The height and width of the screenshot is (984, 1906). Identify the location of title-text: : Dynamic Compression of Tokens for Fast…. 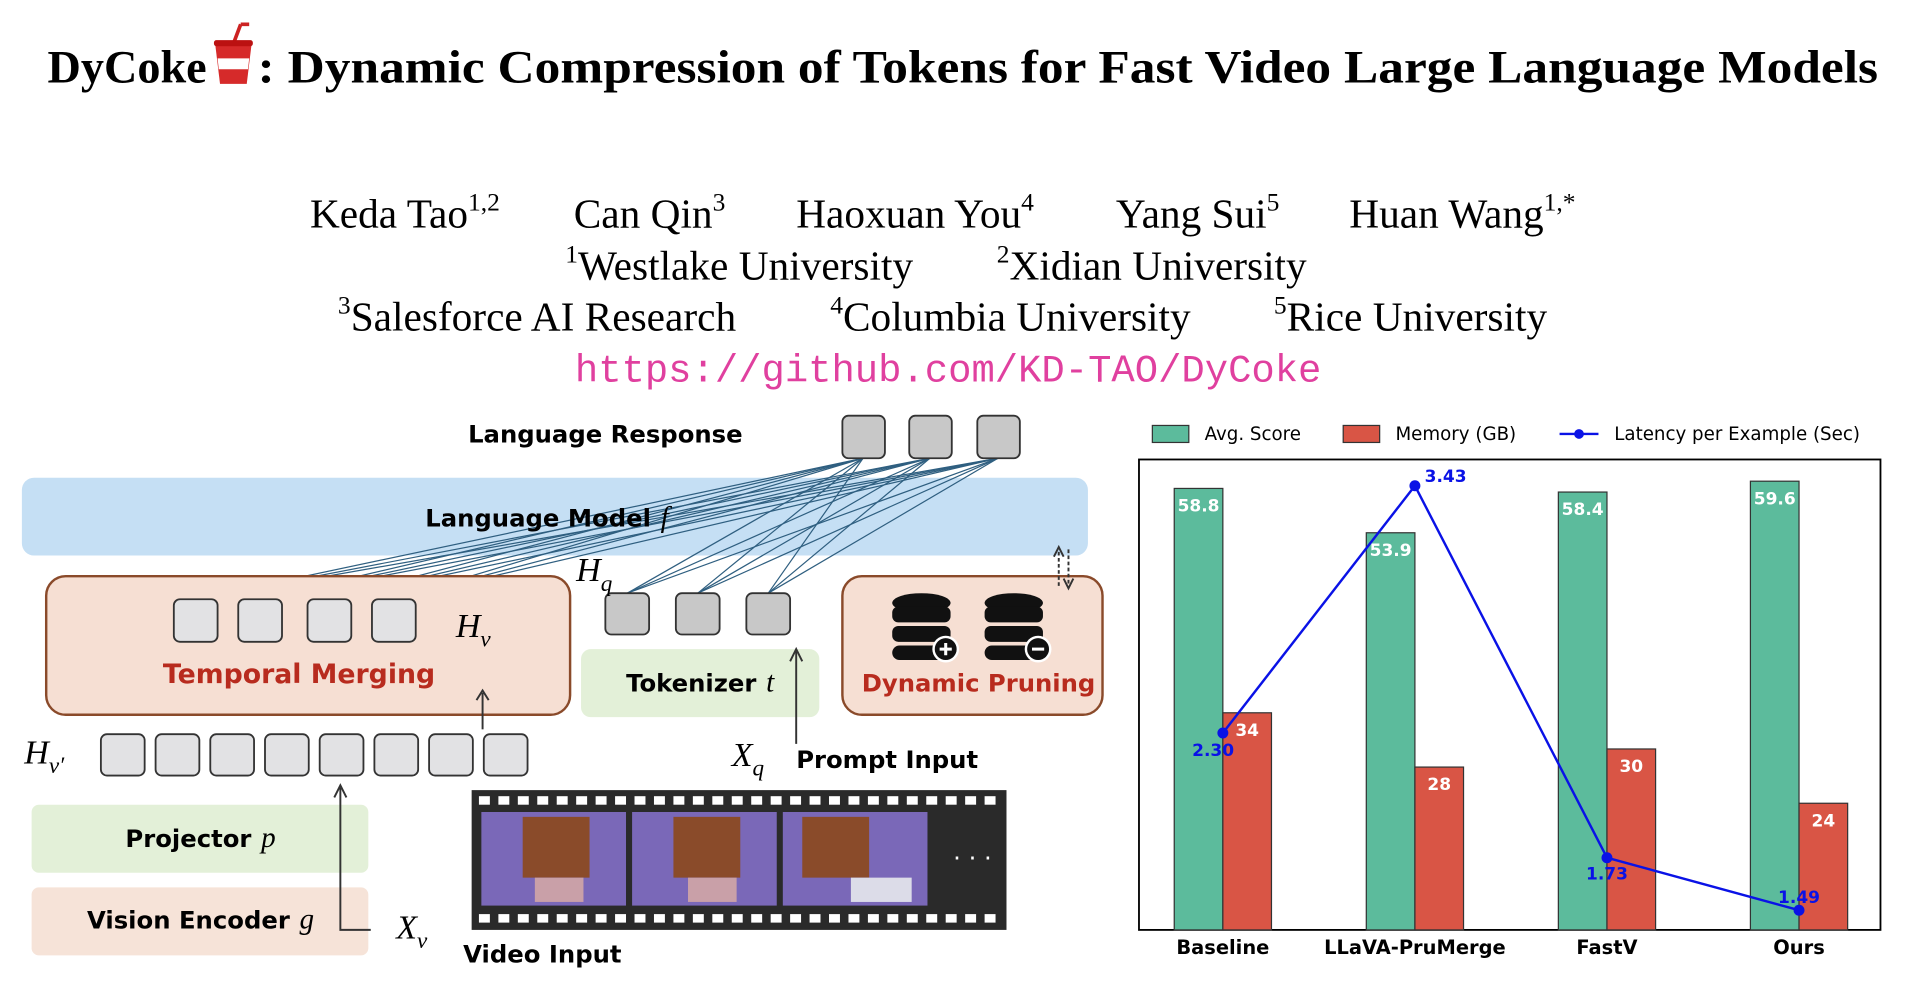
(1068, 67).